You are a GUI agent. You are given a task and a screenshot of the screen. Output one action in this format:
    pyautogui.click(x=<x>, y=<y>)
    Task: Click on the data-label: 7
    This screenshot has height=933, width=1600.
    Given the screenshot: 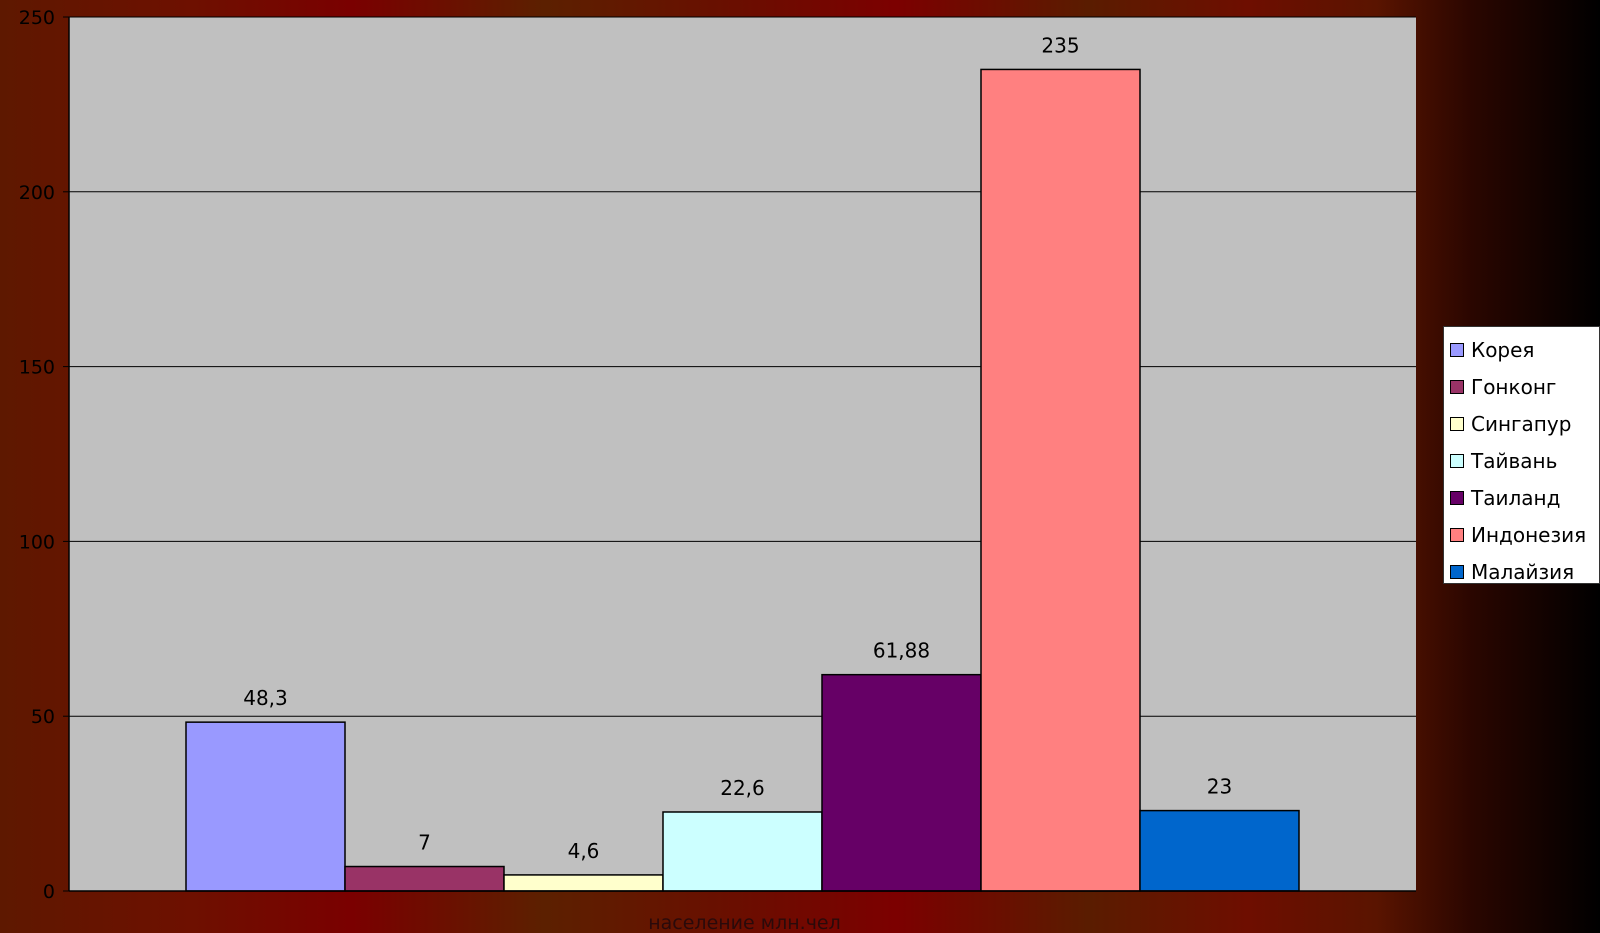 What is the action you would take?
    pyautogui.click(x=424, y=843)
    